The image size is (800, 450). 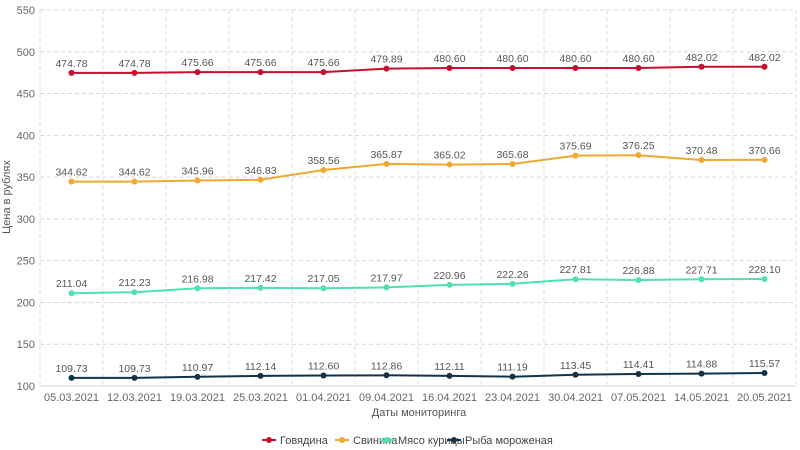 I want to click on x-tick-label: 14.05.2021, so click(x=701, y=398).